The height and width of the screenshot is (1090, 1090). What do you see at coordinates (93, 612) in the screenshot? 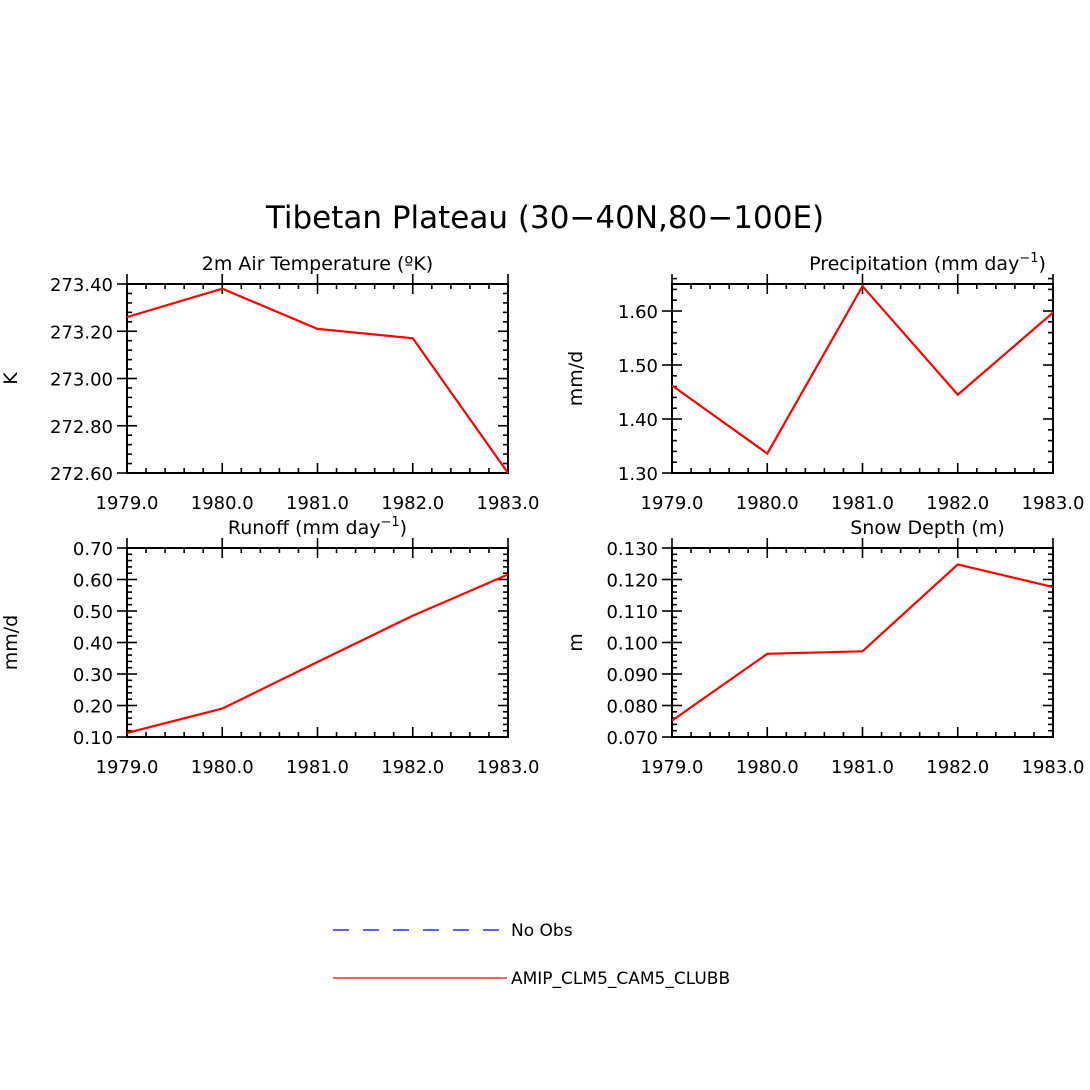
I see `y-tick-label: 0.50` at bounding box center [93, 612].